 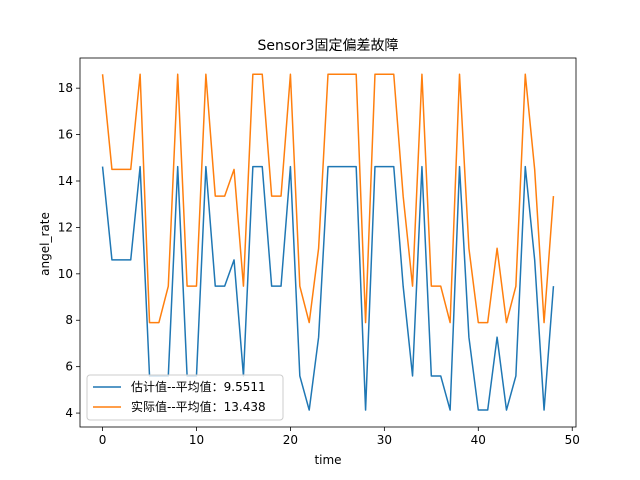 What do you see at coordinates (69, 367) in the screenshot?
I see `y-tick-label: 6` at bounding box center [69, 367].